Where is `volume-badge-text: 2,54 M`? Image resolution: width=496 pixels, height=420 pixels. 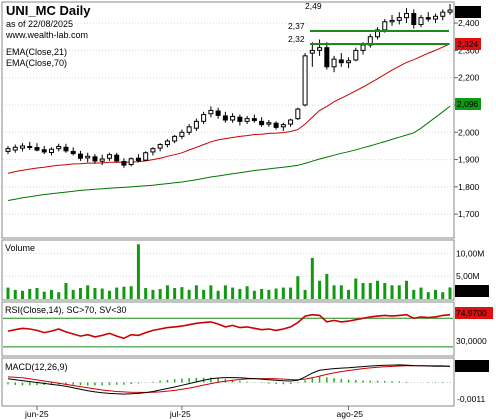
volume-badge-text: 2,54 M is located at coordinates (470, 291).